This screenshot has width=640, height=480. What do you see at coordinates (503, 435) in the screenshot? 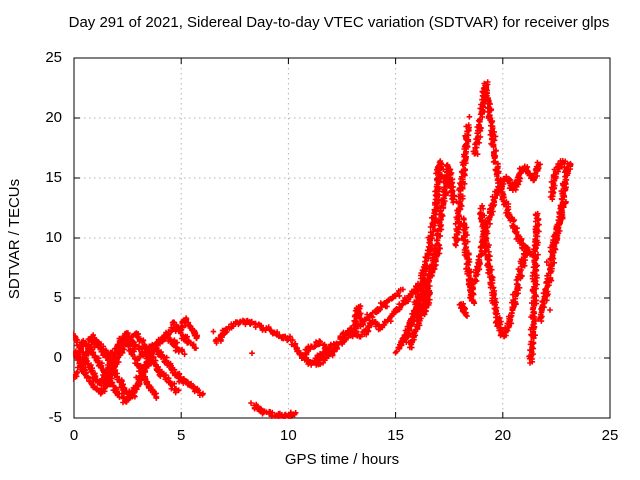
I see `x-tick-label: 20` at bounding box center [503, 435].